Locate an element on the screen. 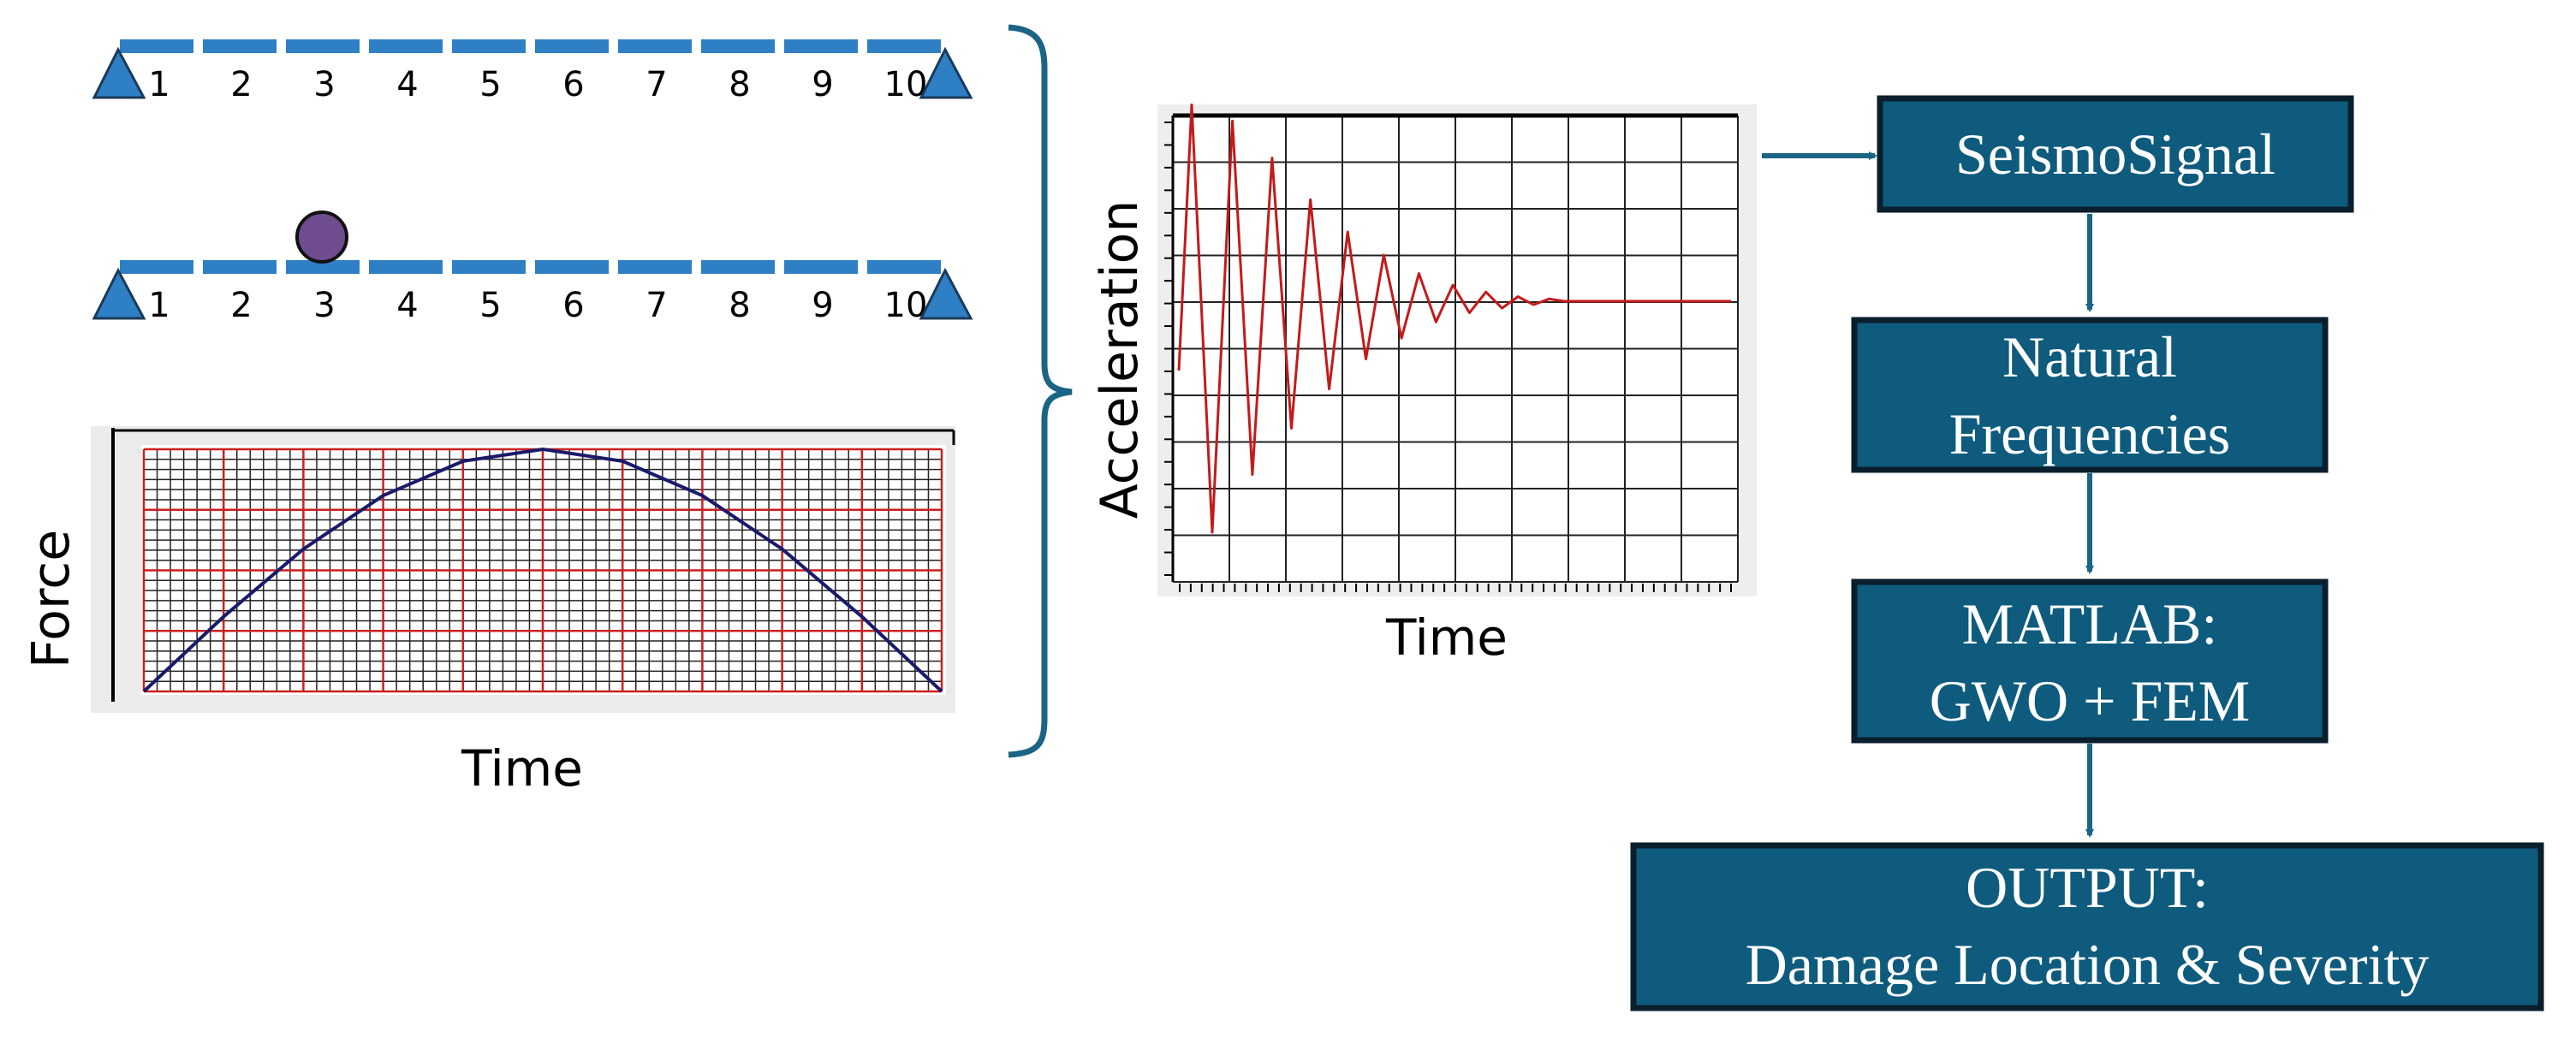 The image size is (2576, 1038). moving-mass is located at coordinates (321, 238).